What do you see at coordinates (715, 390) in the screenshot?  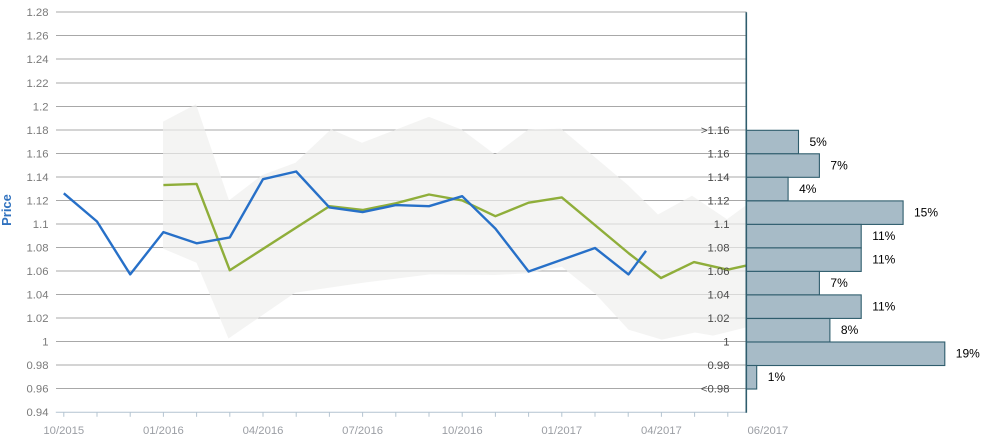 I see `svg-text: <0.98` at bounding box center [715, 390].